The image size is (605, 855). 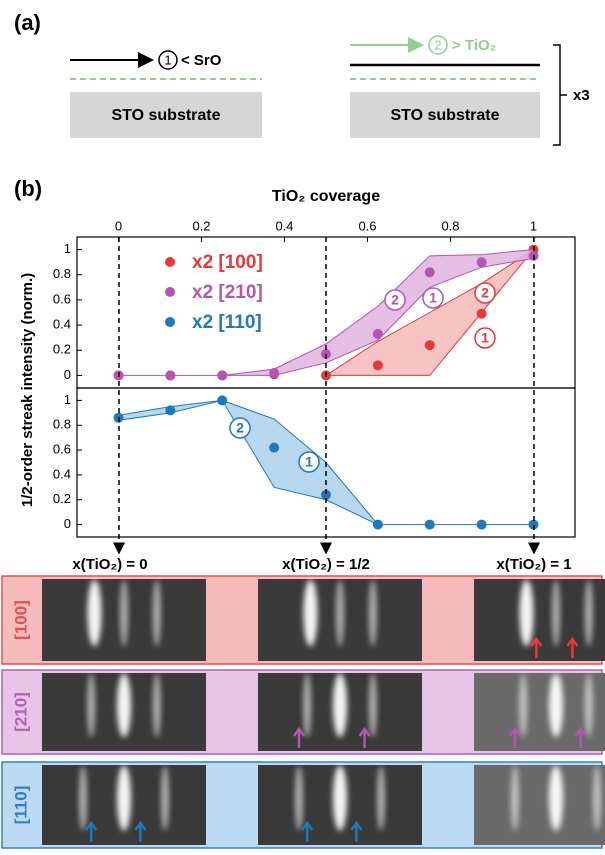 I want to click on step-number: 1, so click(x=167, y=59).